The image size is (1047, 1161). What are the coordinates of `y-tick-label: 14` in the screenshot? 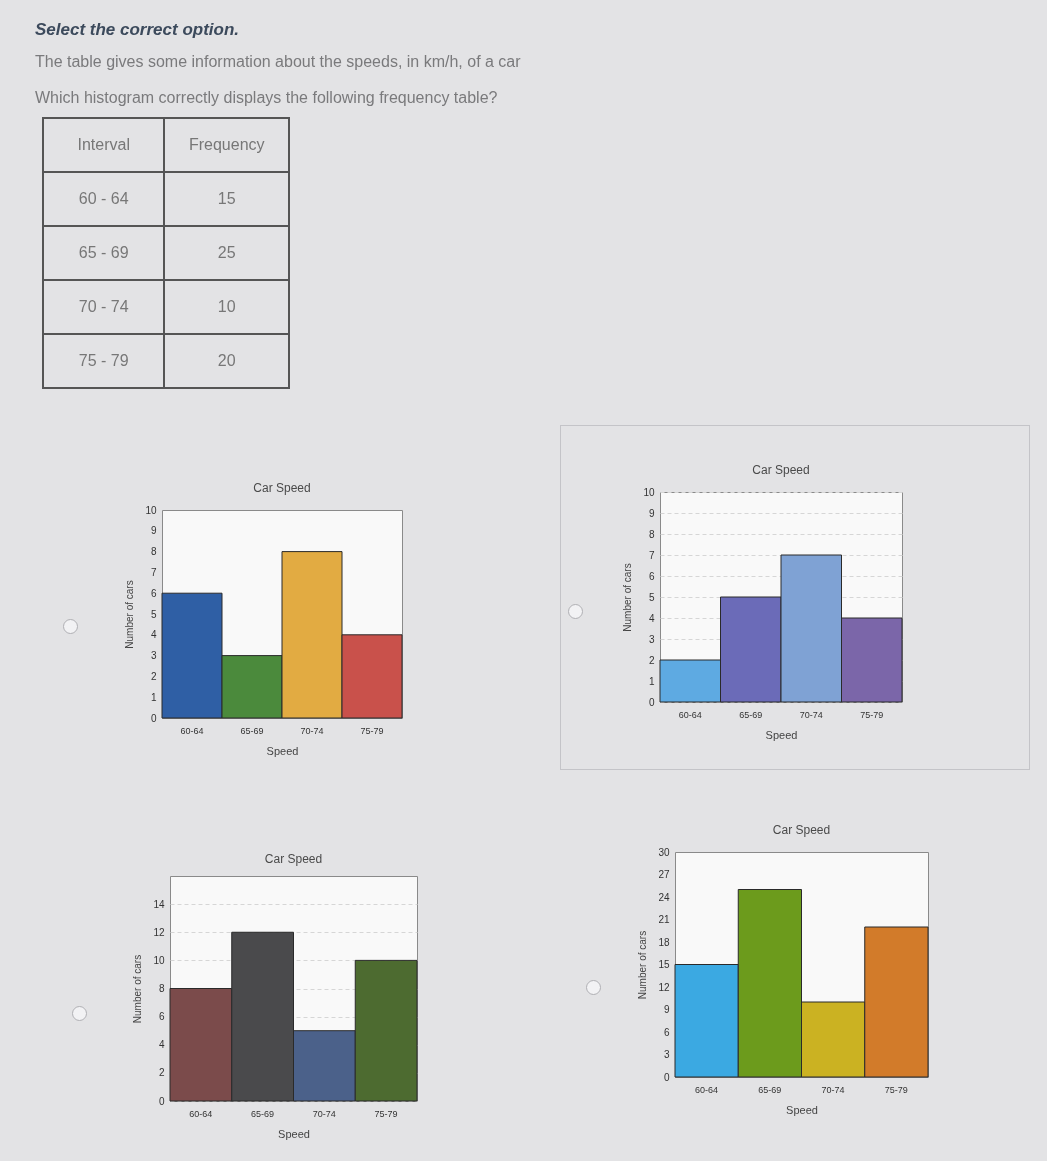 It's located at (159, 904).